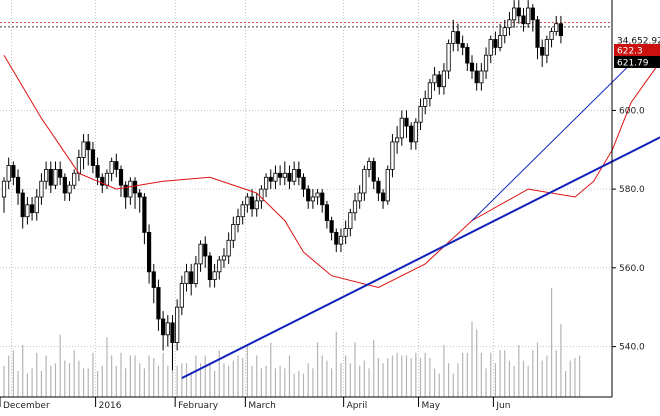 This screenshot has height=416, width=660. I want to click on price-axis: 540.0 560.0 580.0 600.0, so click(628, 229).